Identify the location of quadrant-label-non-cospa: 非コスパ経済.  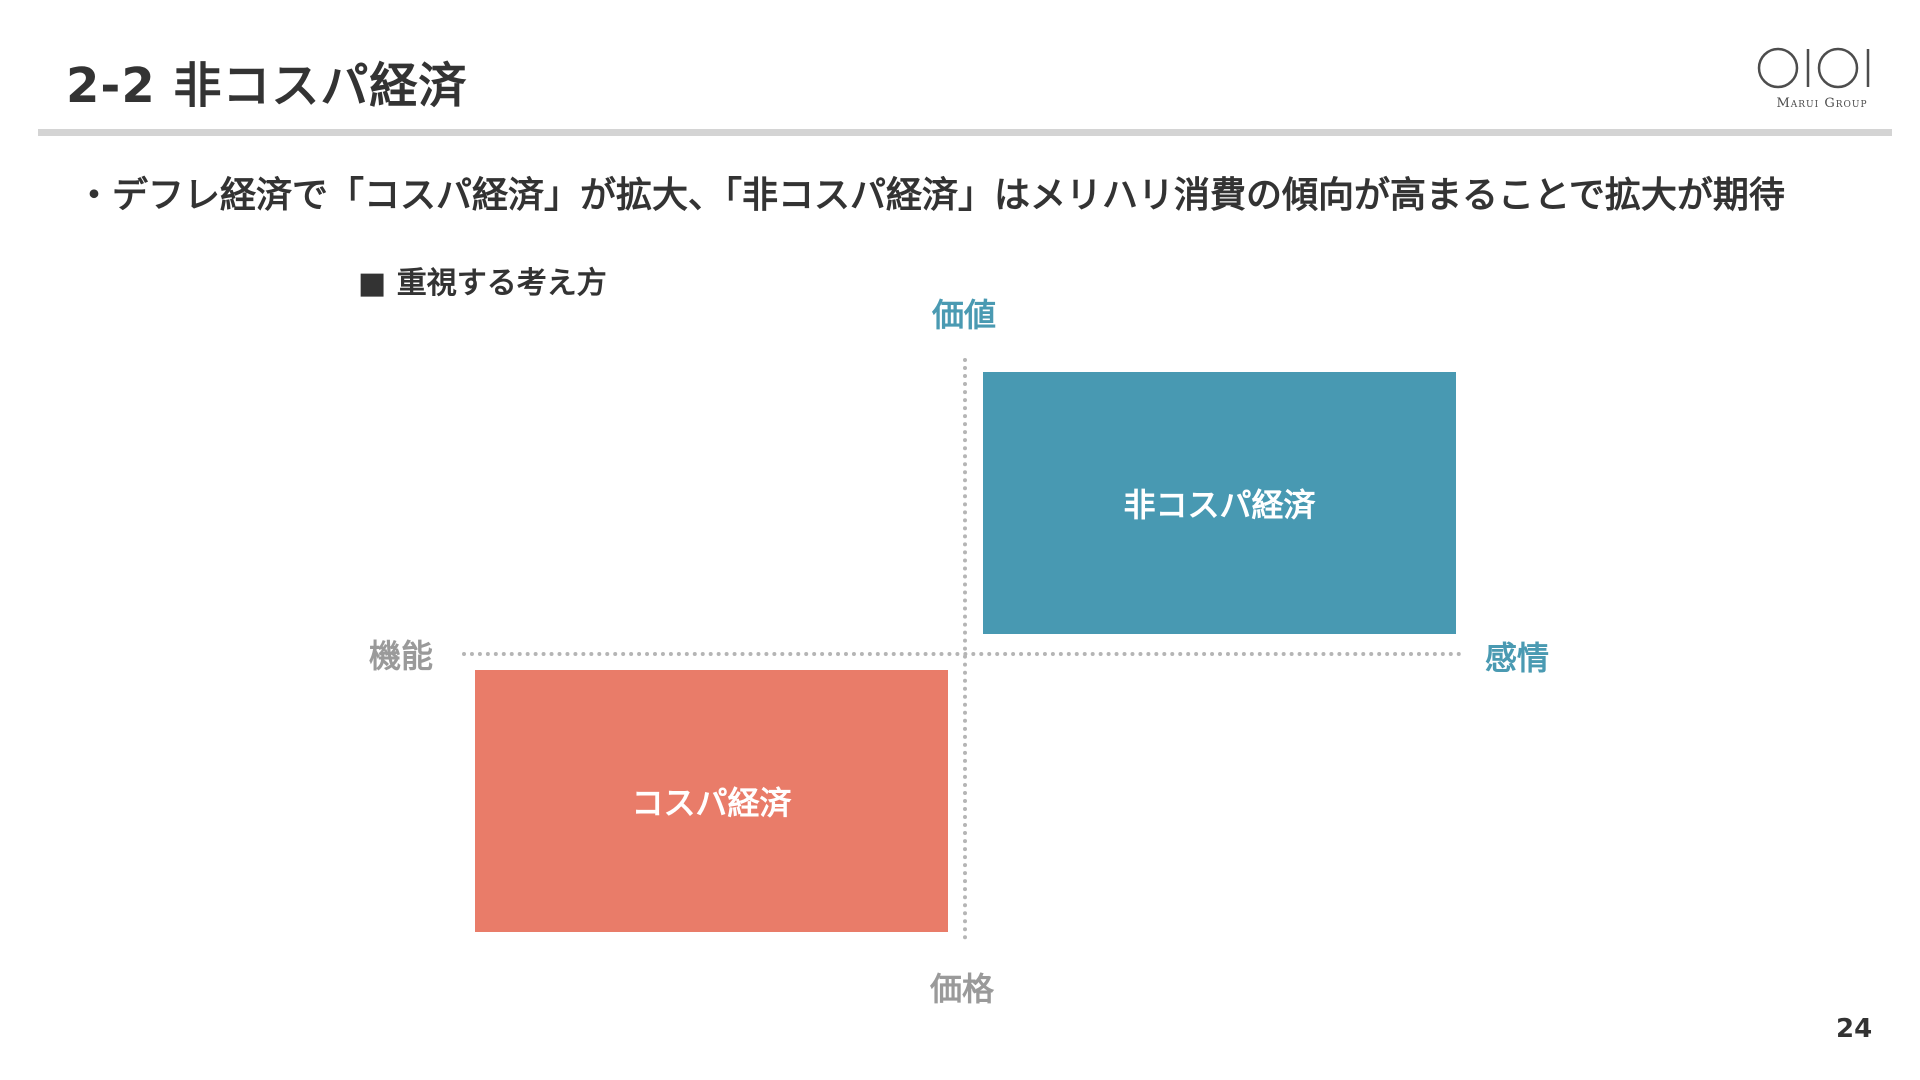
(1219, 505).